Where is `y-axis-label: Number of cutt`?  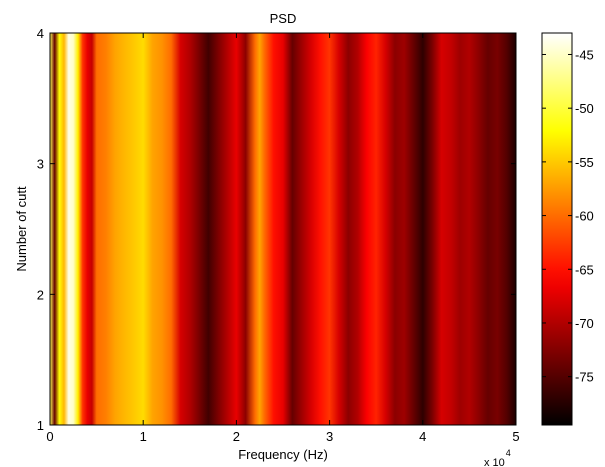
y-axis-label: Number of cutt is located at coordinates (21, 229).